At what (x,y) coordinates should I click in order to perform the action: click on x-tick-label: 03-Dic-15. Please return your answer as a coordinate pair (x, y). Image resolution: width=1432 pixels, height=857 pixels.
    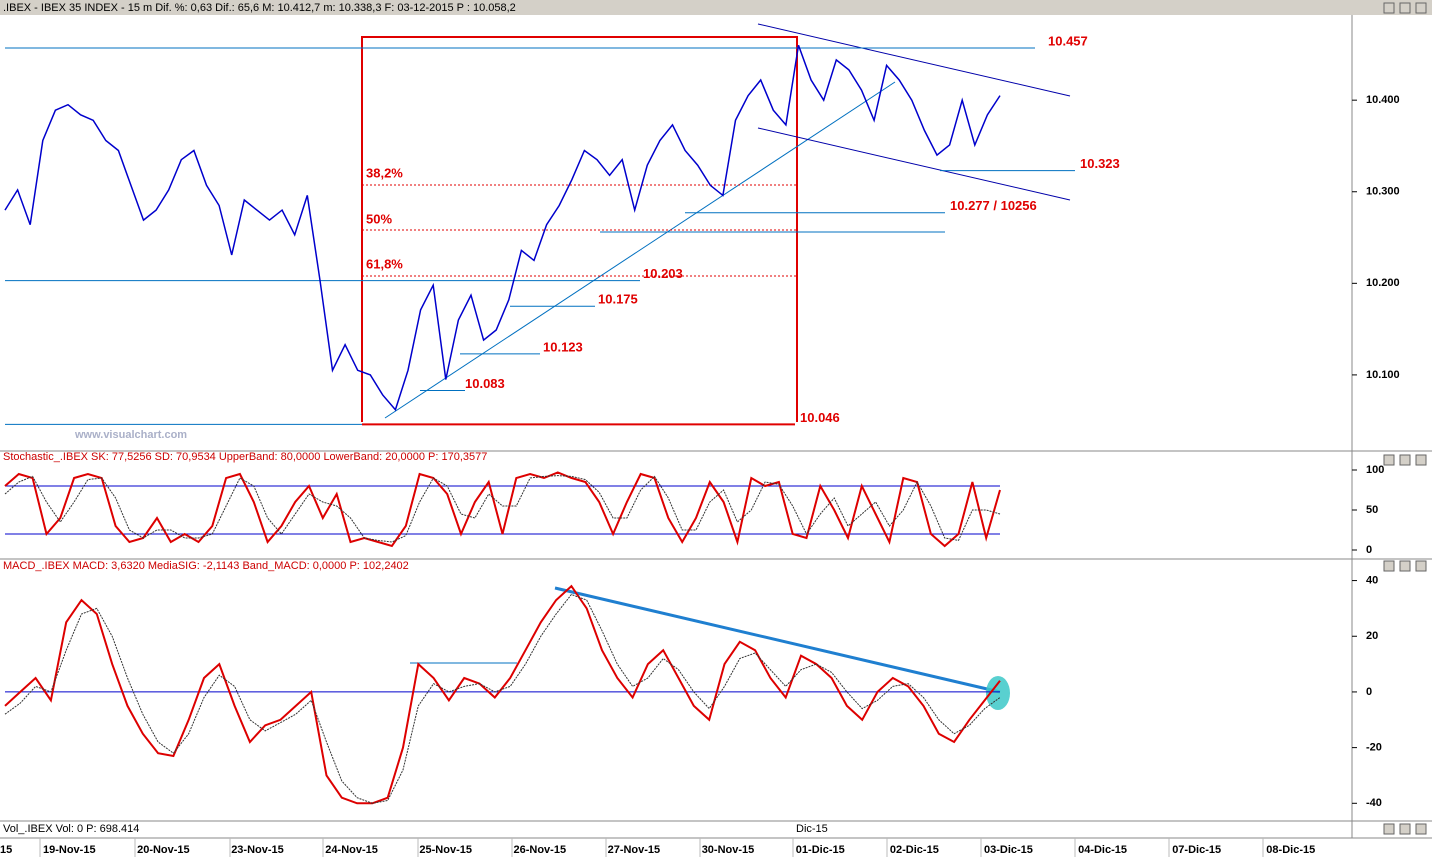
    Looking at the image, I should click on (1008, 850).